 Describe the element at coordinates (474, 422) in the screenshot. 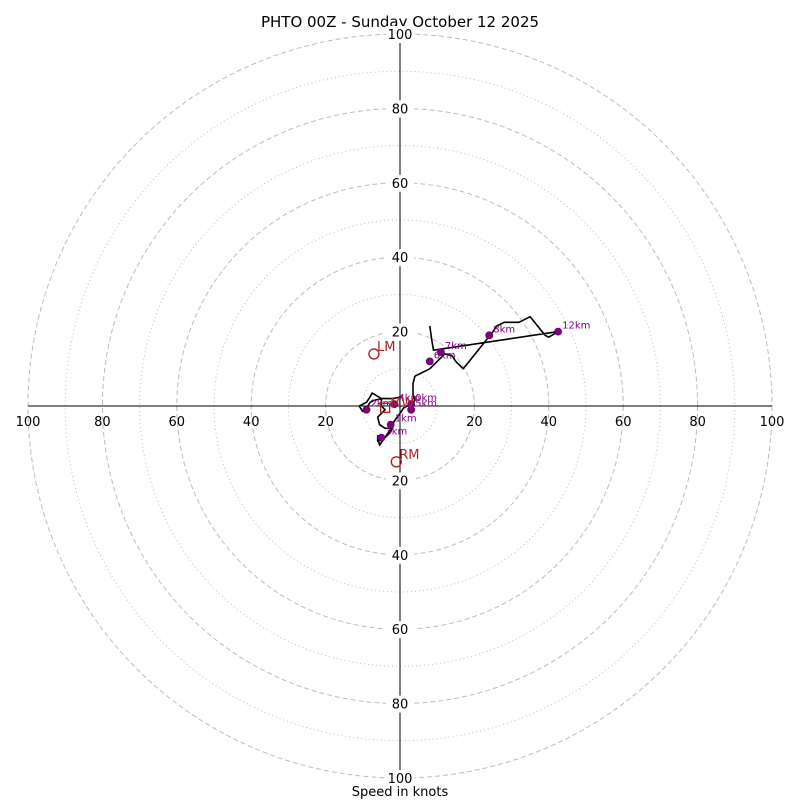

I see `tick-label-right-20: 20` at that location.